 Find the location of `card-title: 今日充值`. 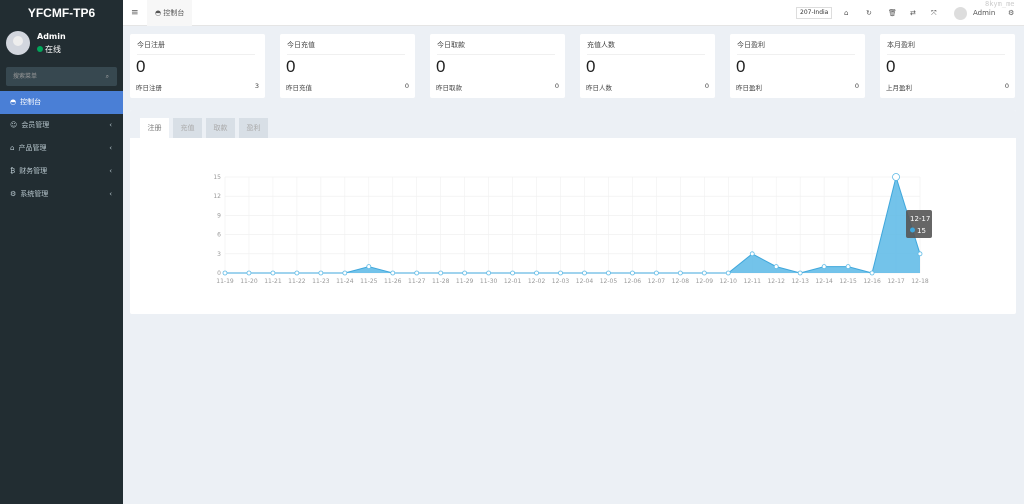

card-title: 今日充值 is located at coordinates (301, 45).